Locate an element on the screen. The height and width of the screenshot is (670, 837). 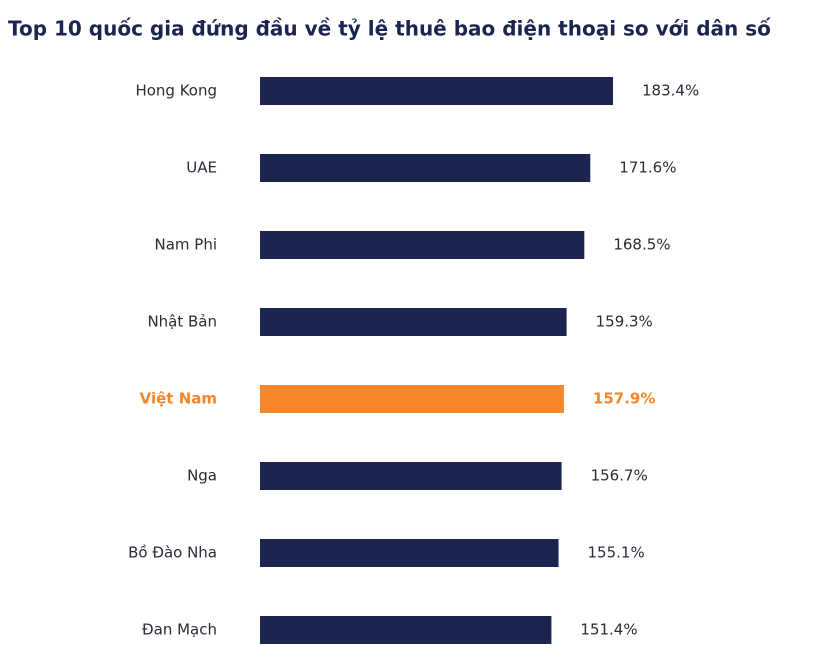
category-label: Đan Mạch is located at coordinates (179, 630).